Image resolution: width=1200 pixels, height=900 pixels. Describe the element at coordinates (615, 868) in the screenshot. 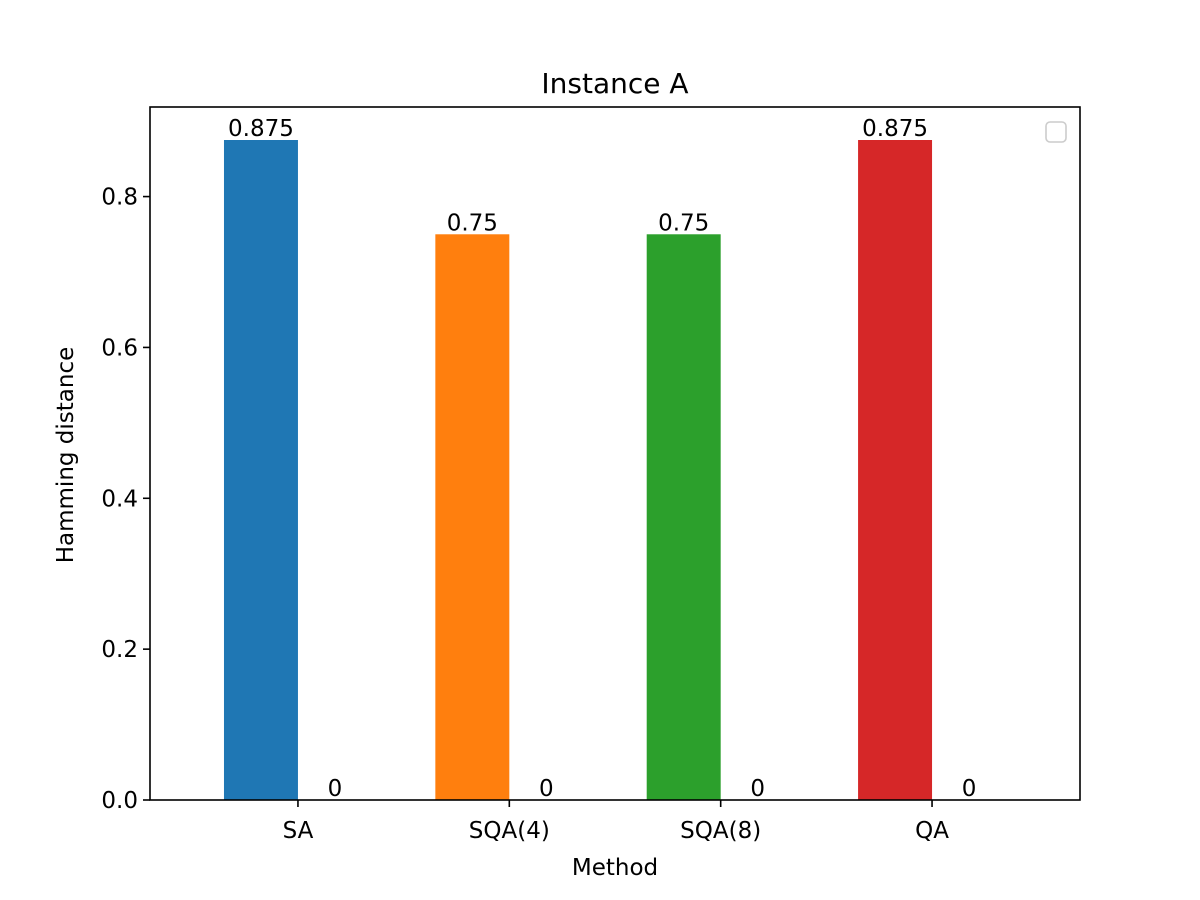

I see `x-axis-label: Method` at that location.